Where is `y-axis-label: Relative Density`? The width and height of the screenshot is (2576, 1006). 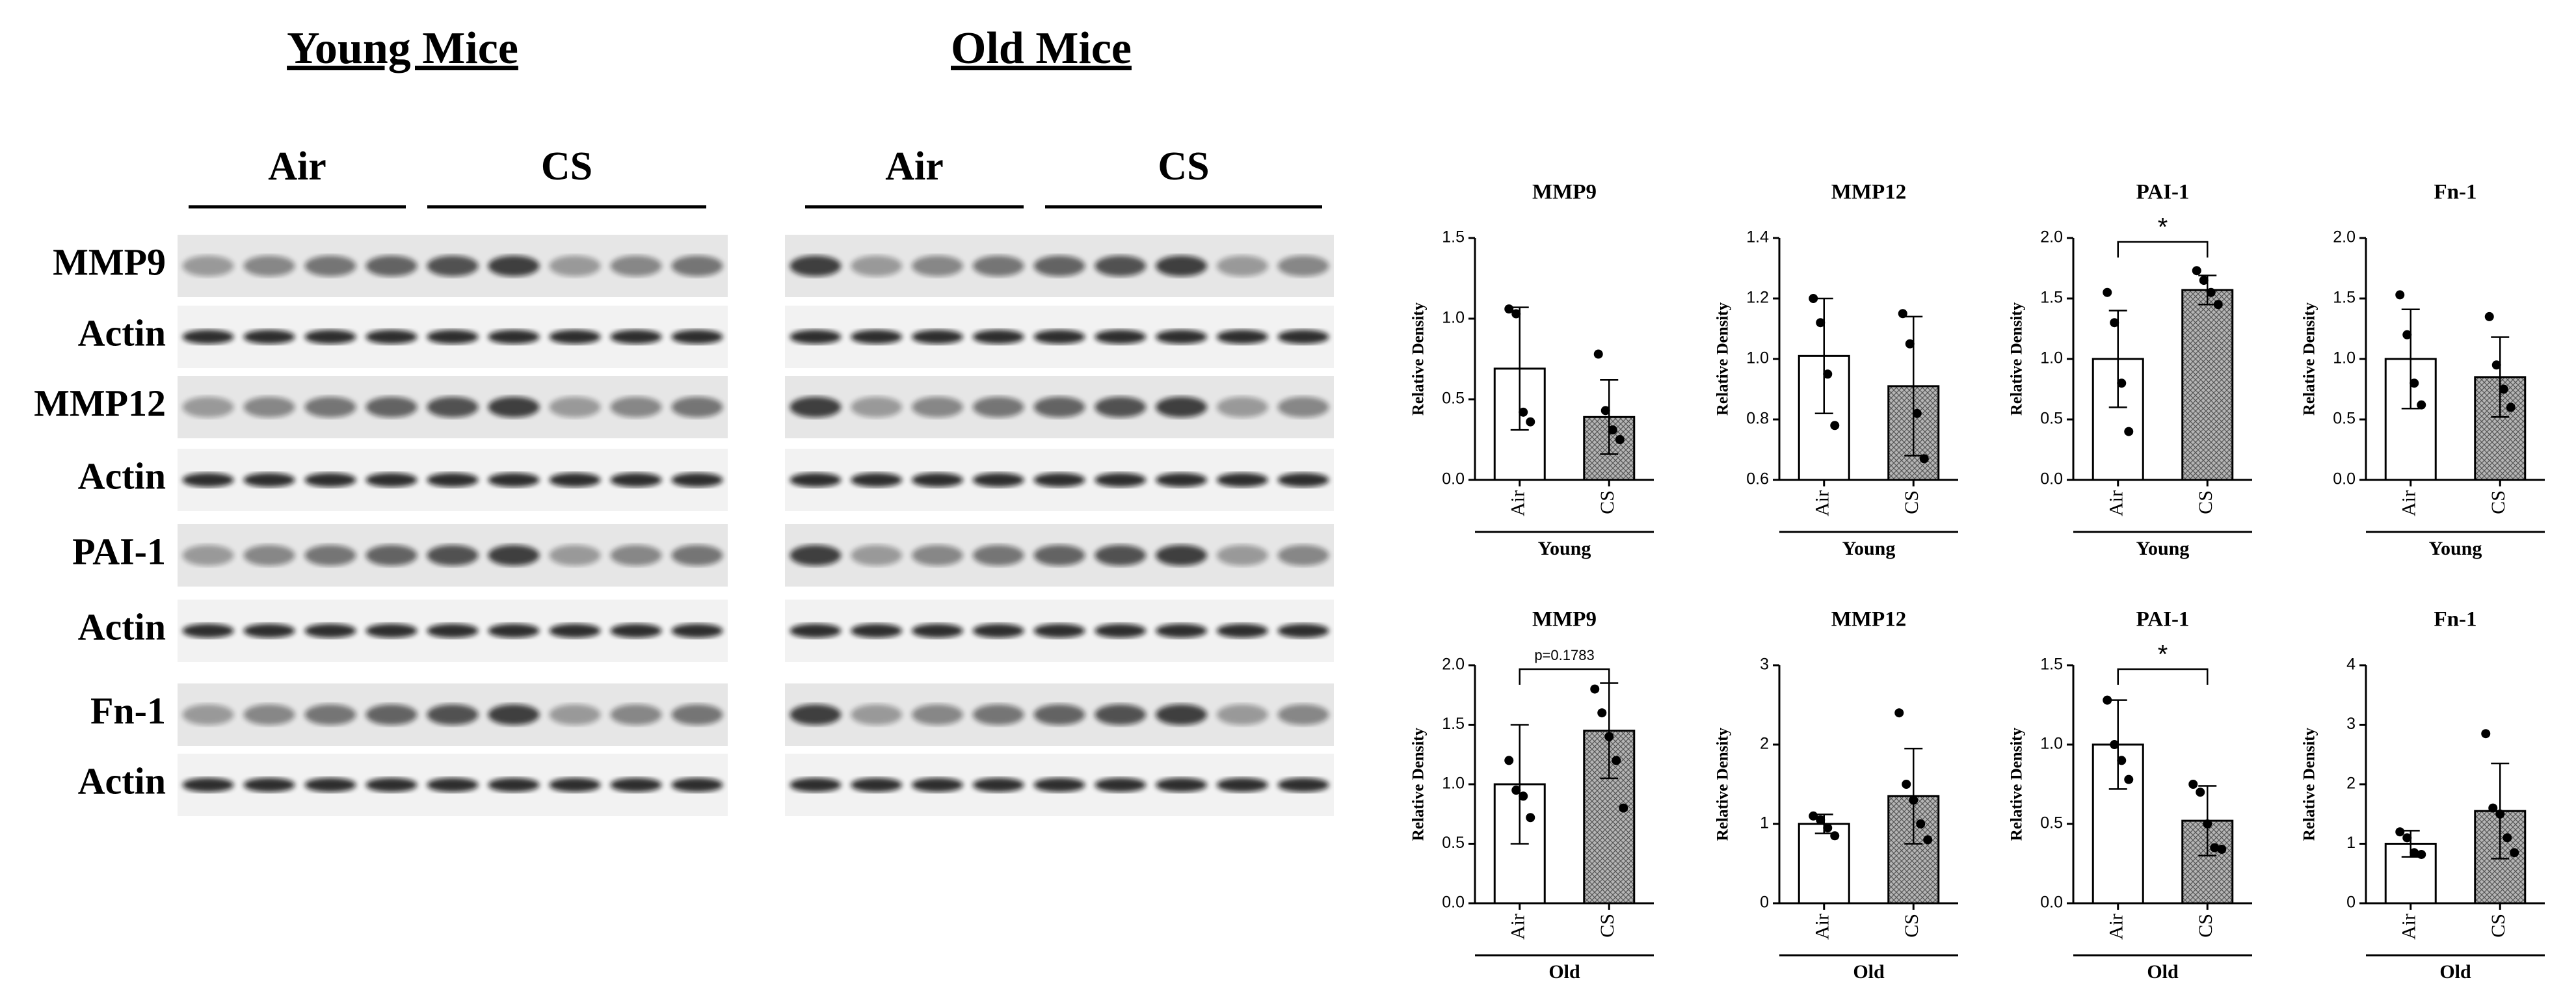 y-axis-label: Relative Density is located at coordinates (2017, 359).